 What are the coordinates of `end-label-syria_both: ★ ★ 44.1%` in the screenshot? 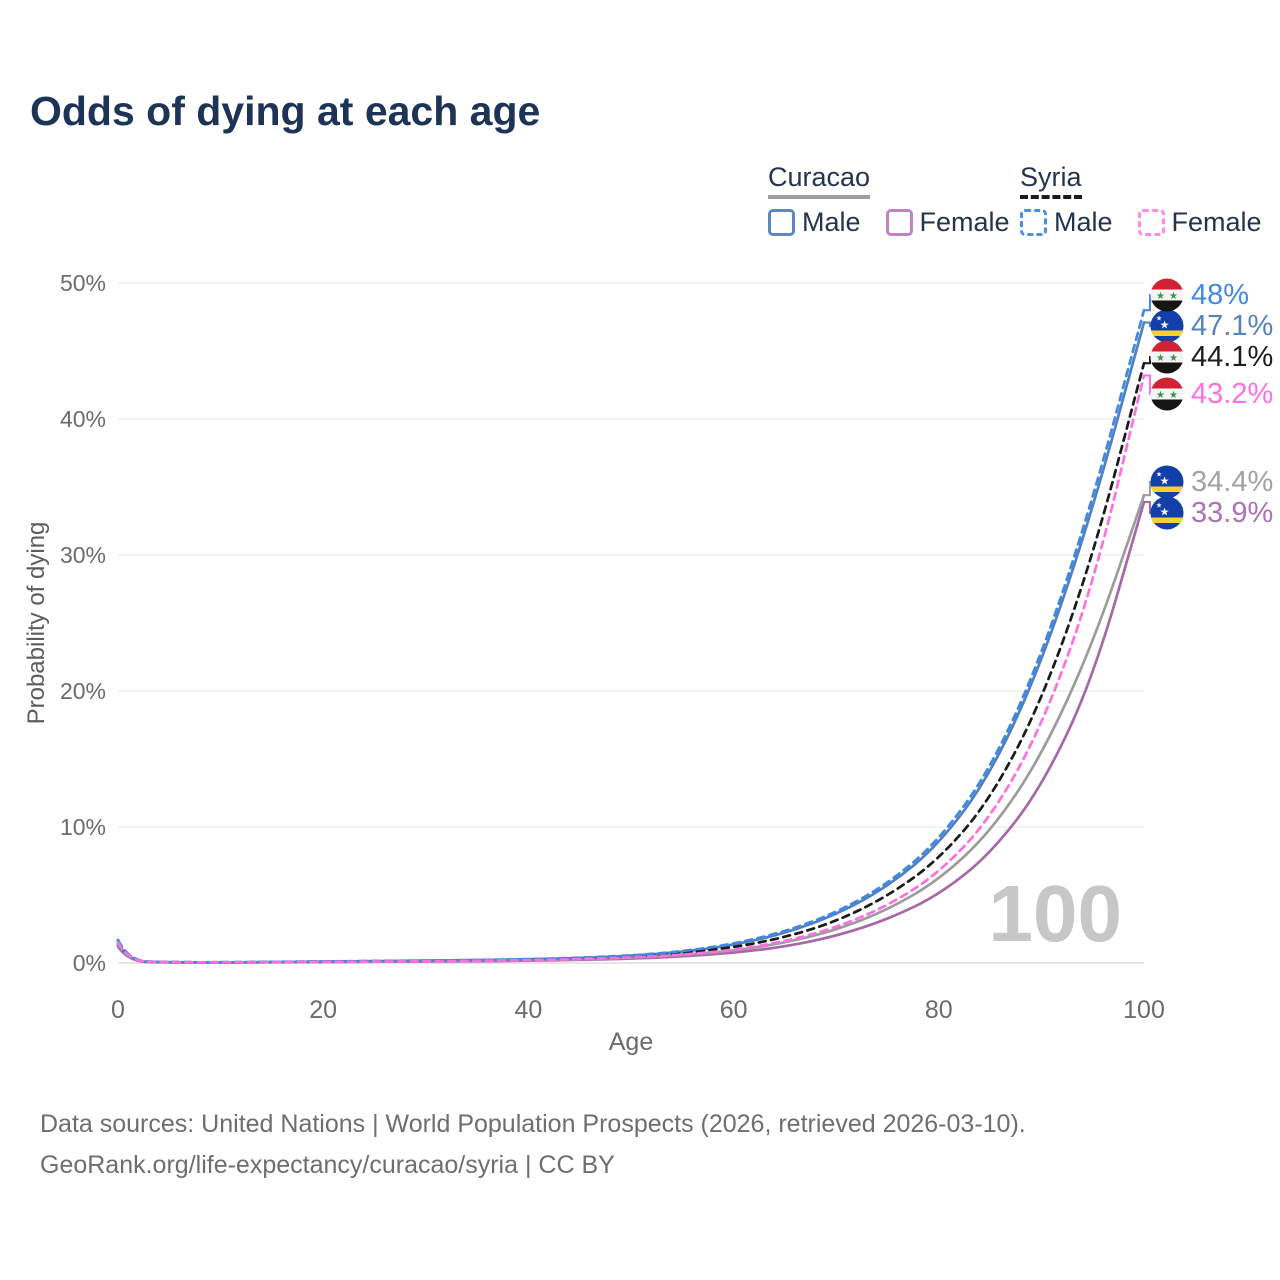 It's located at (1211, 357).